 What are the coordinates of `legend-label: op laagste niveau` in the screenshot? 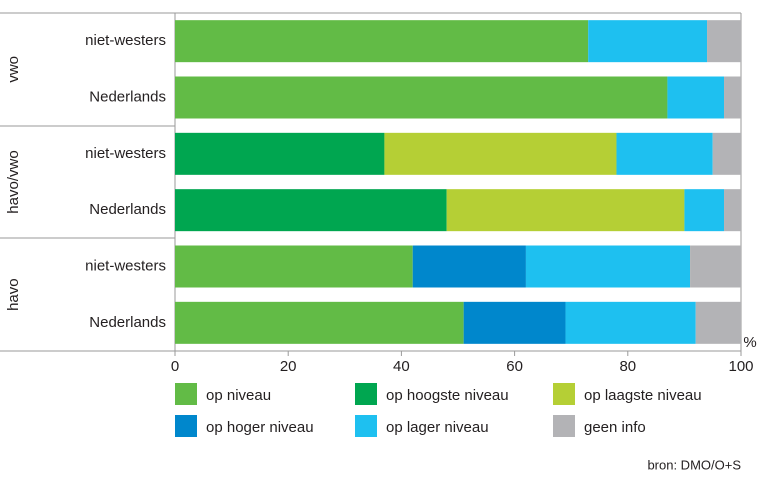 It's located at (643, 395).